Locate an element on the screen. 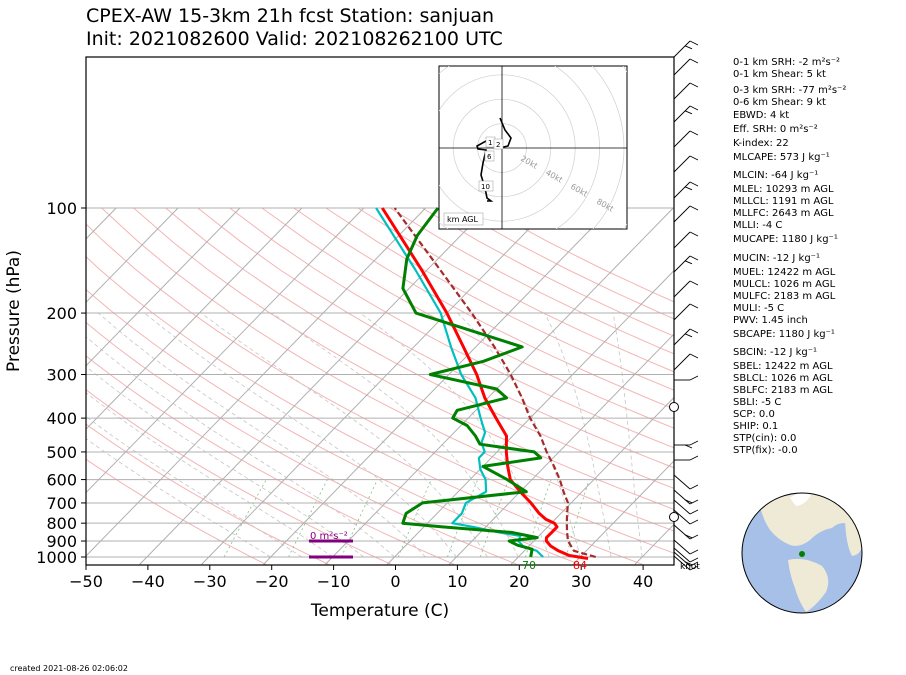 Image resolution: width=906 pixels, height=675 pixels. x-tick-label: −40 is located at coordinates (148, 581).